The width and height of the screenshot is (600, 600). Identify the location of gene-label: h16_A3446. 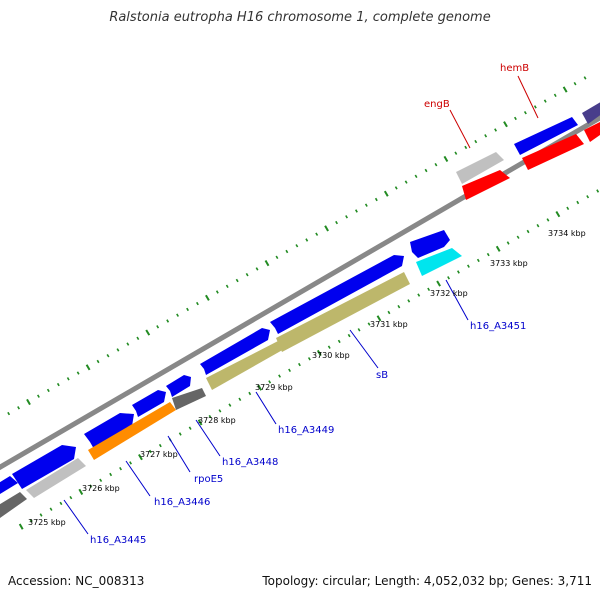
(182, 502).